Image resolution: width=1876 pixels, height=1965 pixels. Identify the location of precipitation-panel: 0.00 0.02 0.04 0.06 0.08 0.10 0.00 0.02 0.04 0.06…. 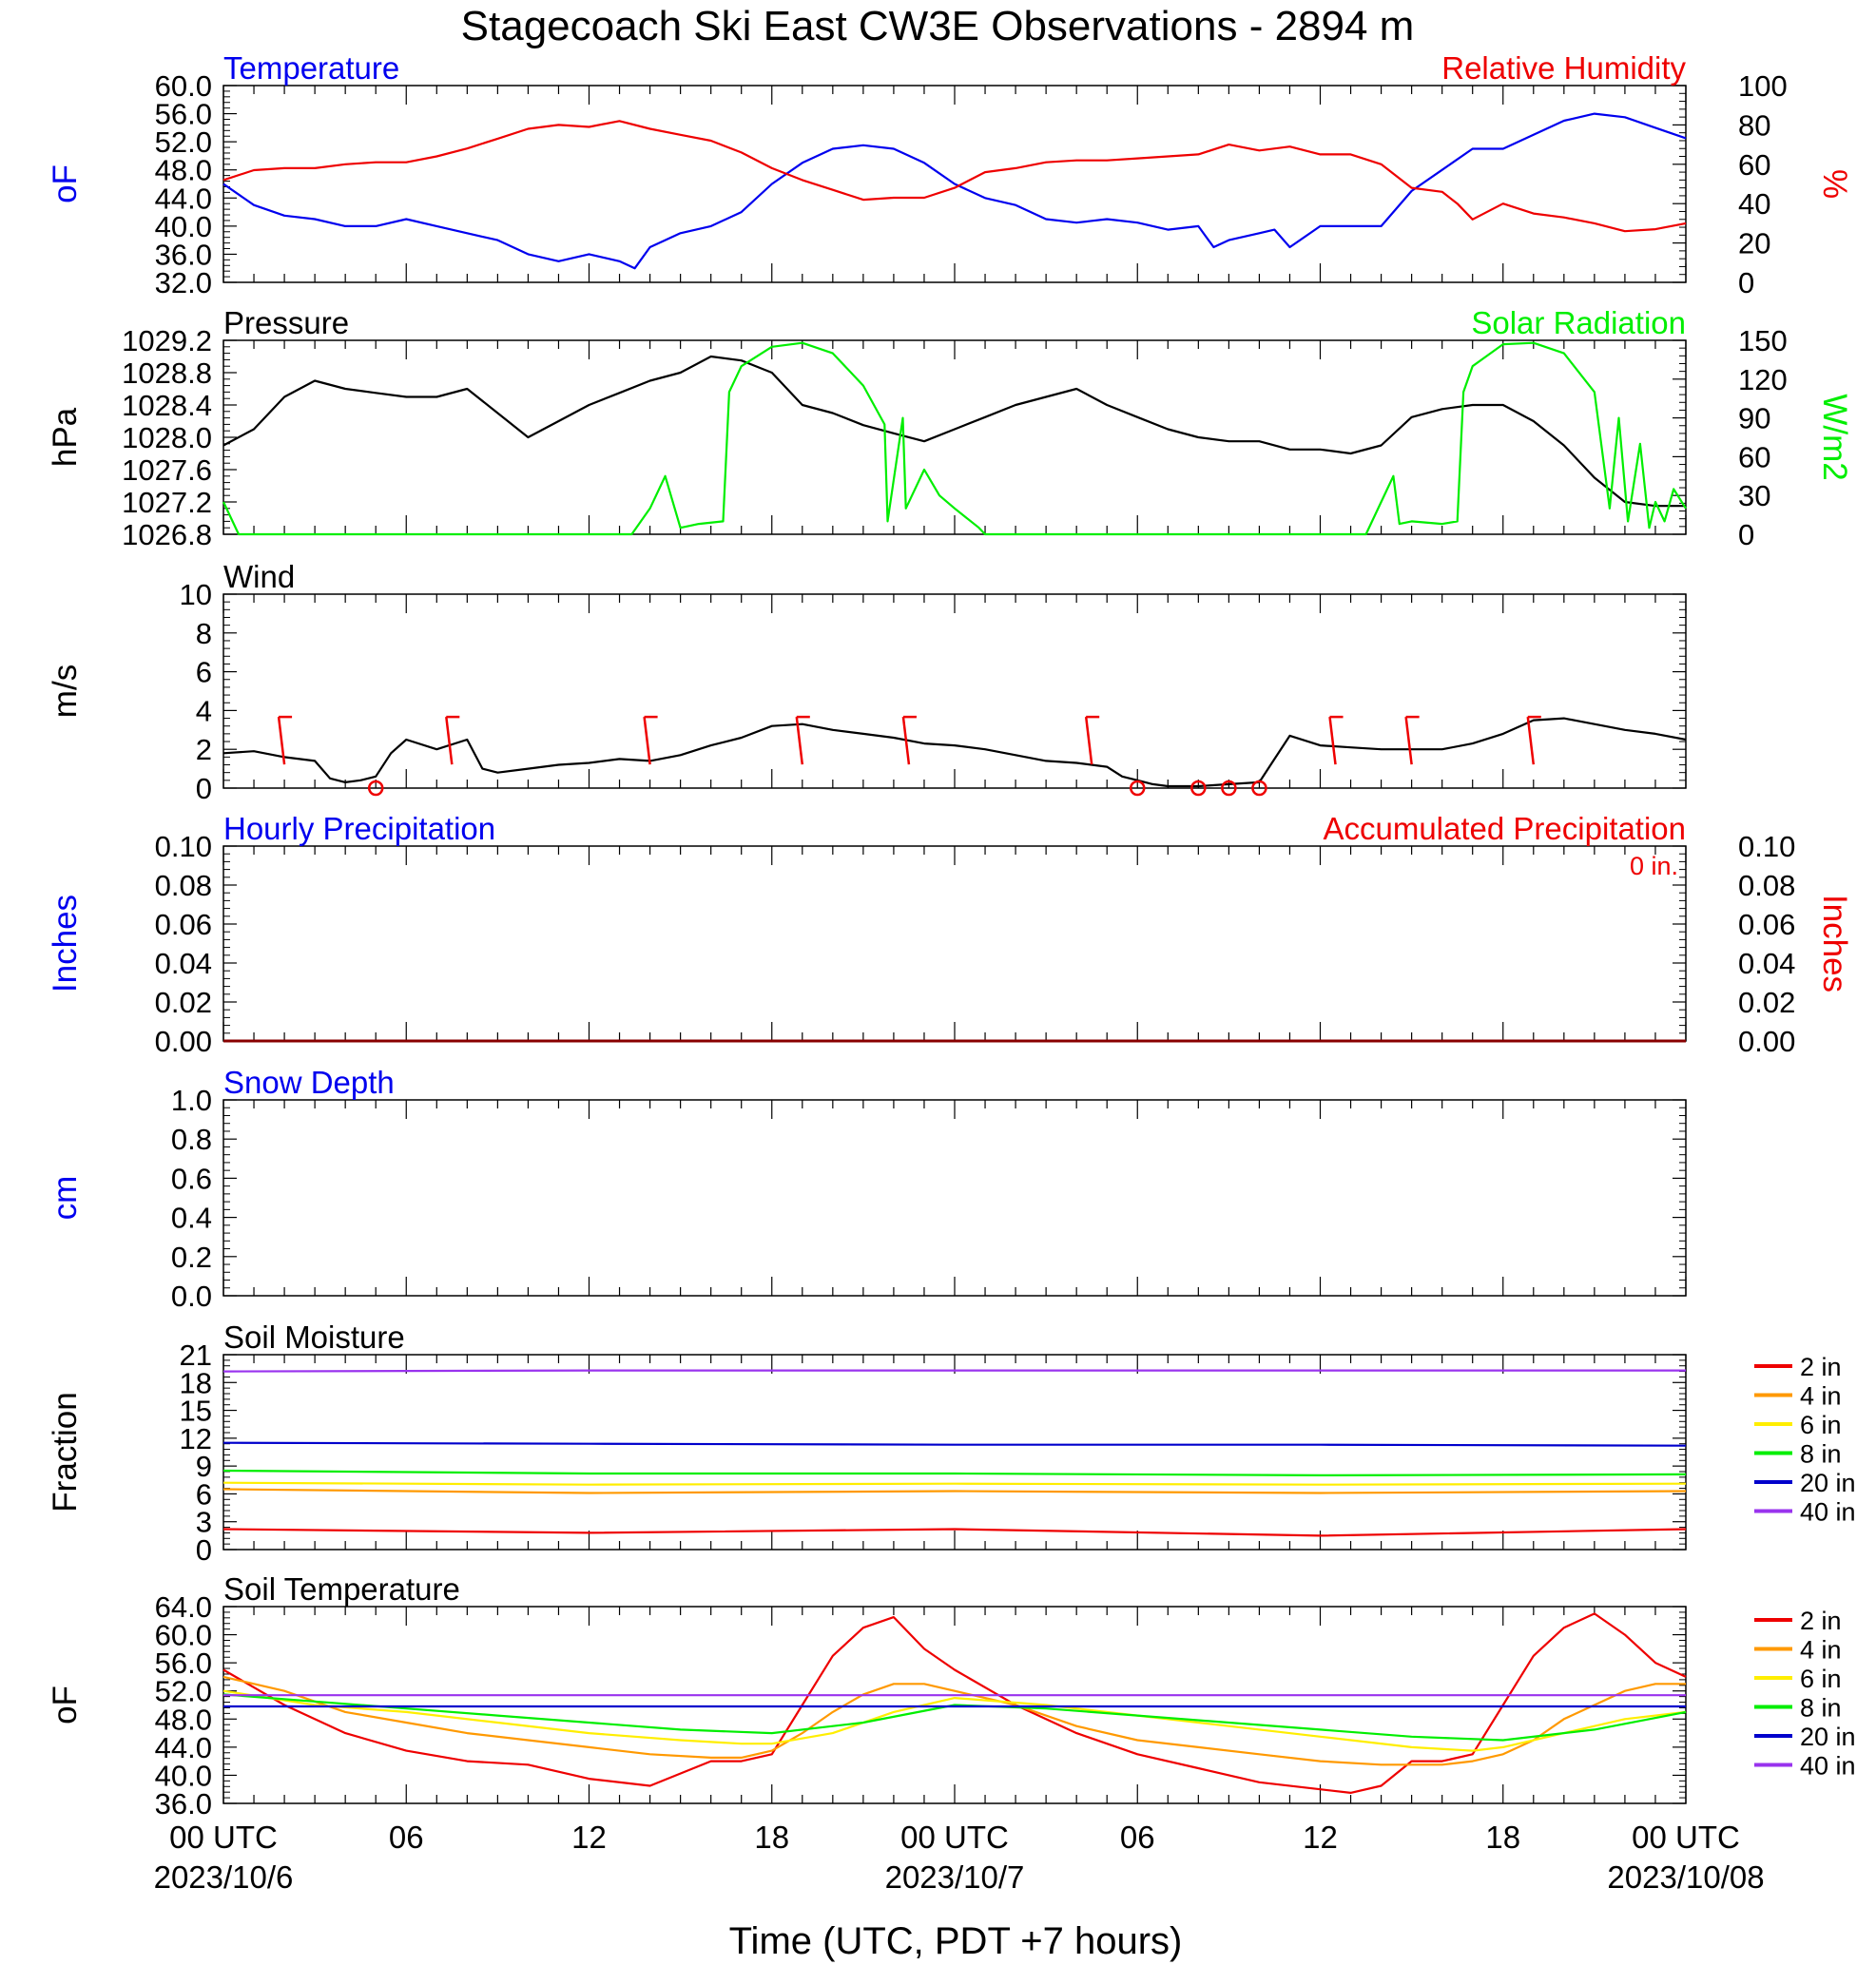
(950, 934).